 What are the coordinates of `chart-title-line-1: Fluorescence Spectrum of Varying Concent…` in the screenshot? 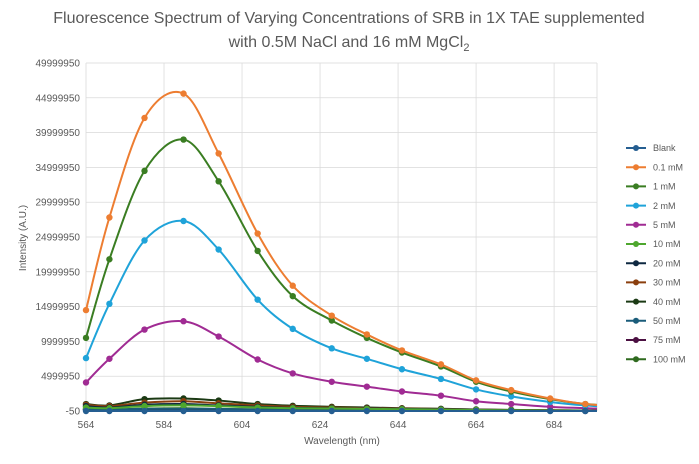 It's located at (348, 18).